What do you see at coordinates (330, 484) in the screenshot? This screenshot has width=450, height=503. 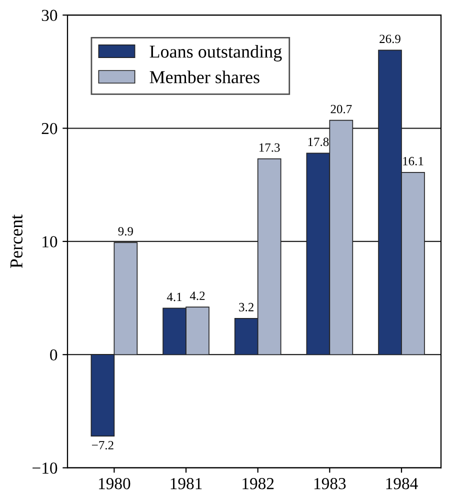 I see `x-tick-label: 1983` at bounding box center [330, 484].